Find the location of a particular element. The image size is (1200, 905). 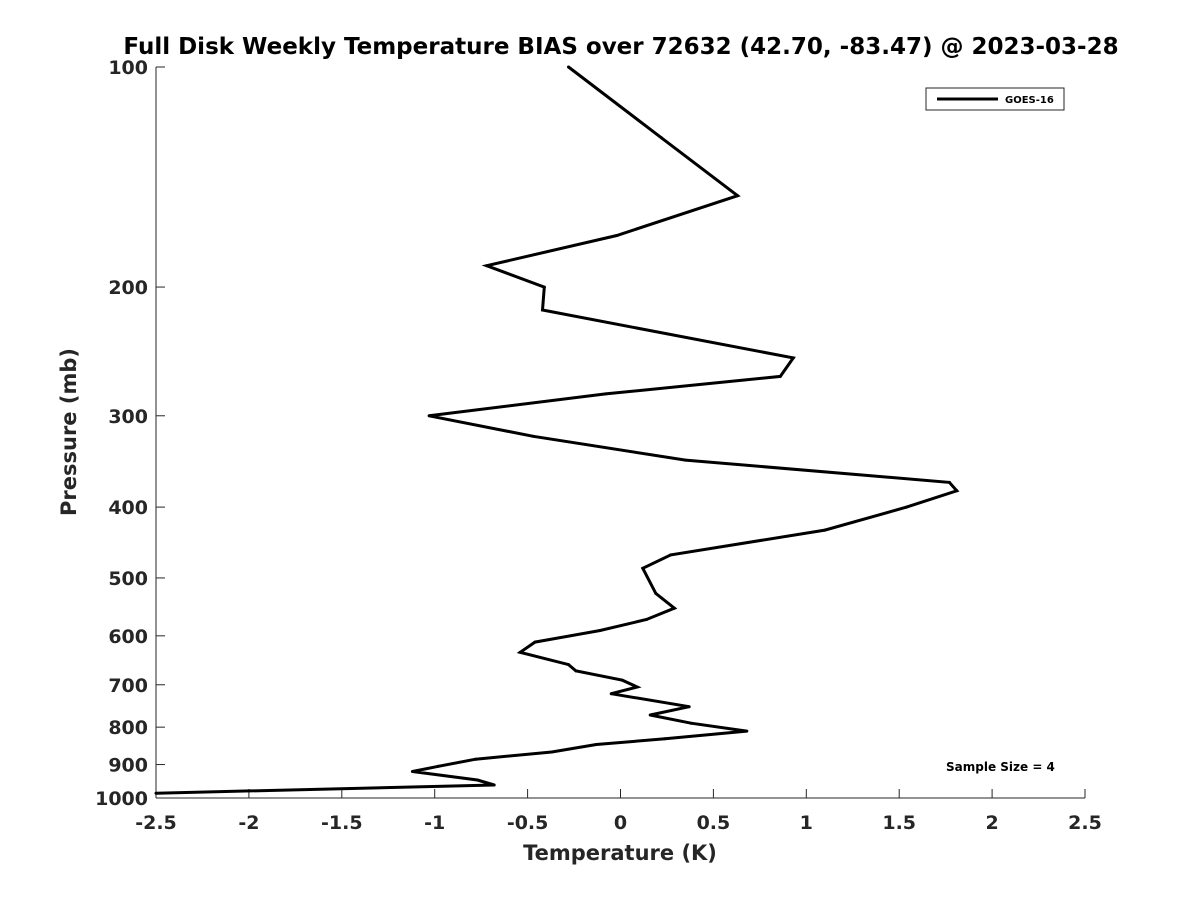

x-axis-ticks: -2.5 -2 -1.5 -1 -0.5 0 0.5 1 1.5 2 2.5 is located at coordinates (618, 811).